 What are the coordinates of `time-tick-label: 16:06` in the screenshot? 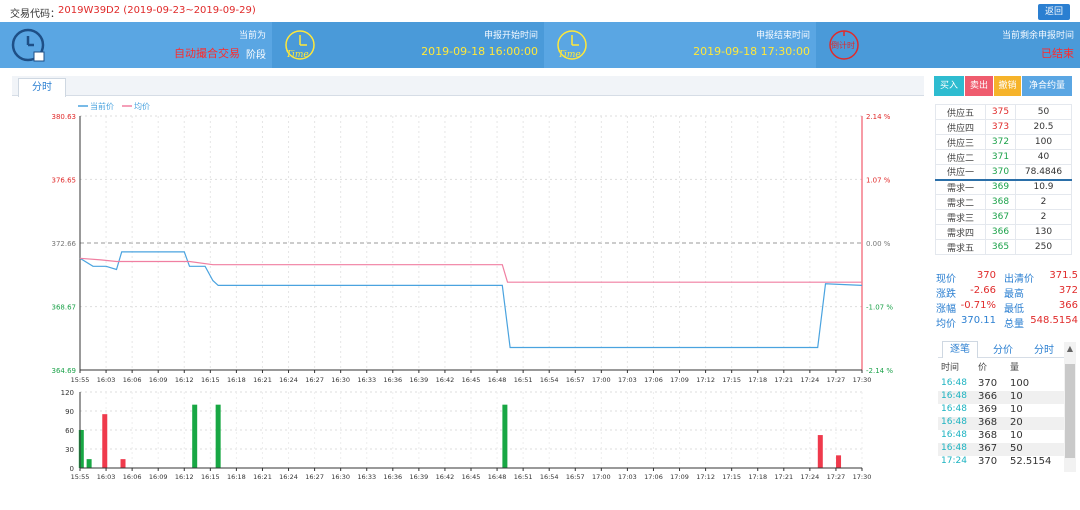 It's located at (132, 380).